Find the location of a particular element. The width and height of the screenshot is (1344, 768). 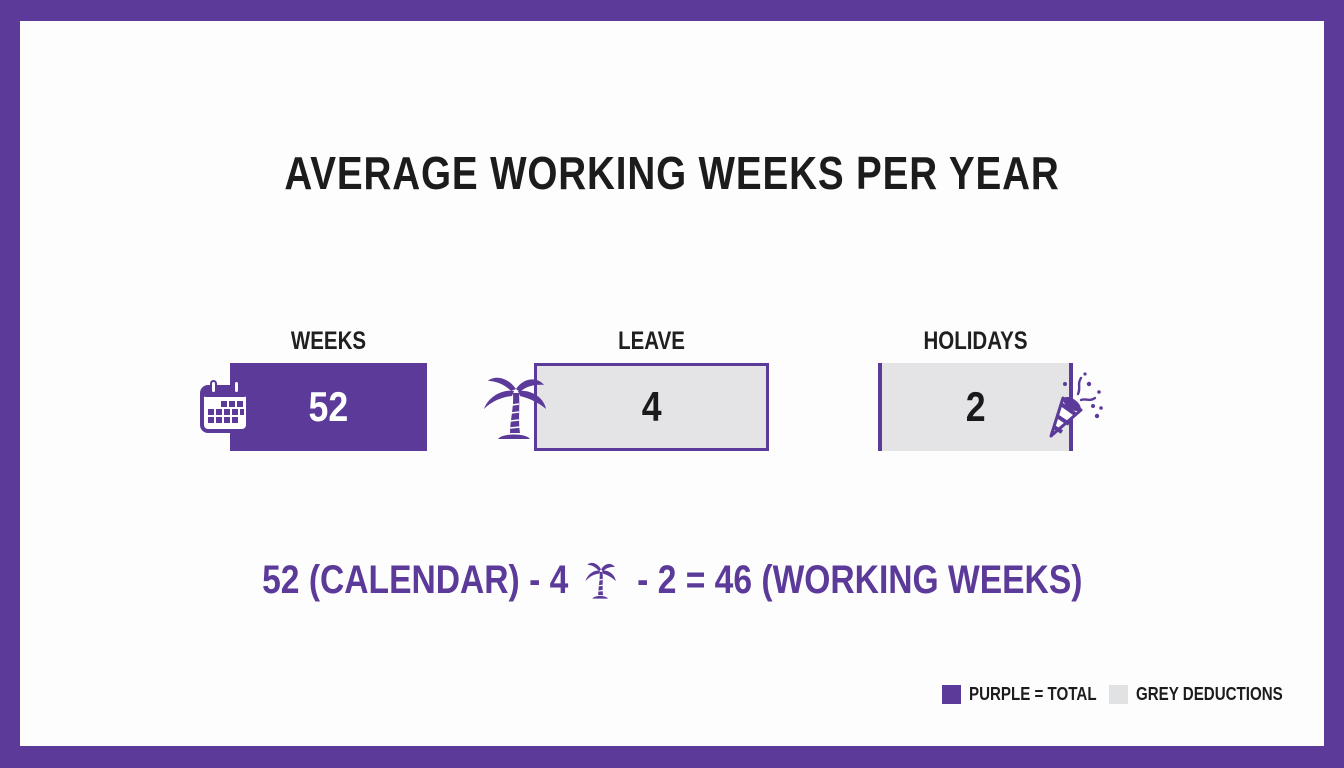

legend-swatch-grey is located at coordinates (1118, 694).